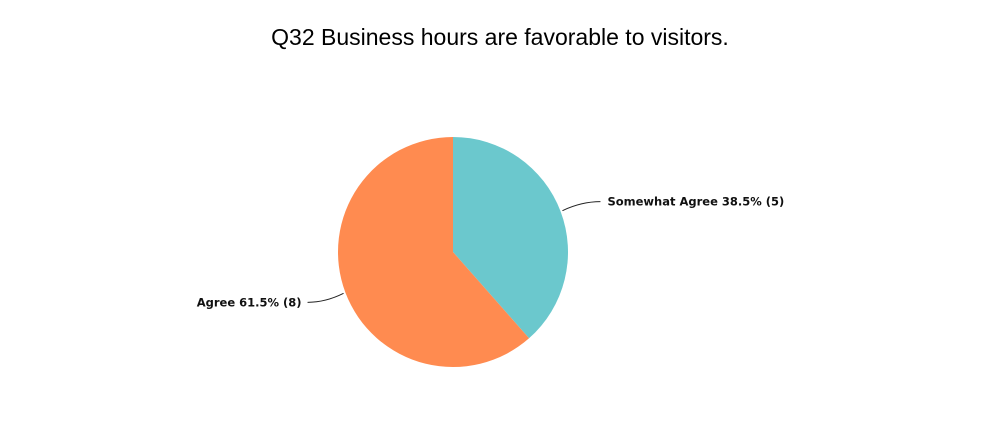  What do you see at coordinates (249, 302) in the screenshot?
I see `slice-label: Agree 61.5% (8)` at bounding box center [249, 302].